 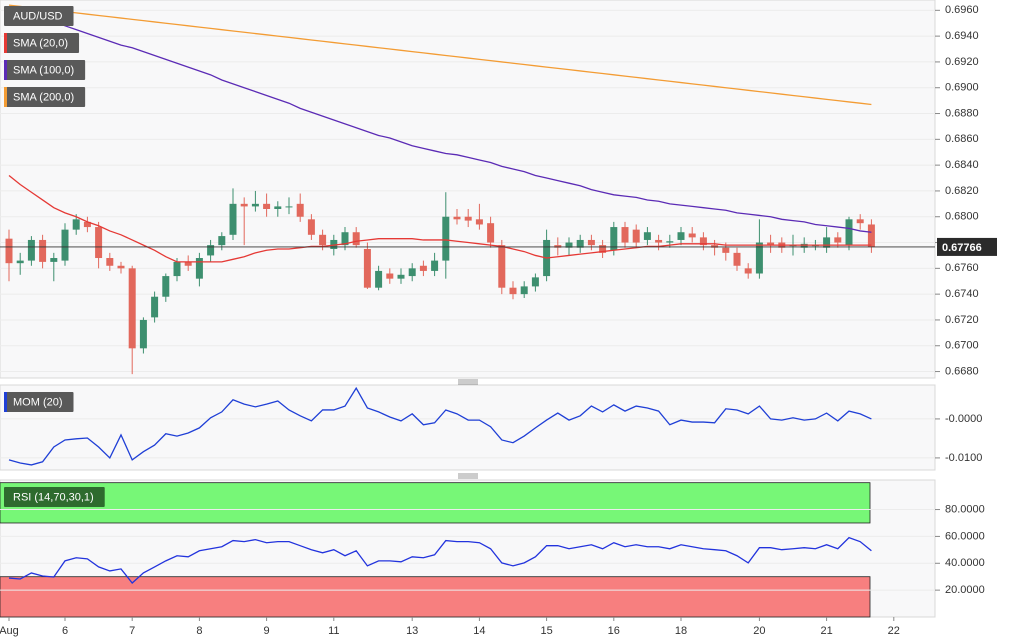 I want to click on legend-label: RSI (14,70,30,1), so click(x=53, y=497).